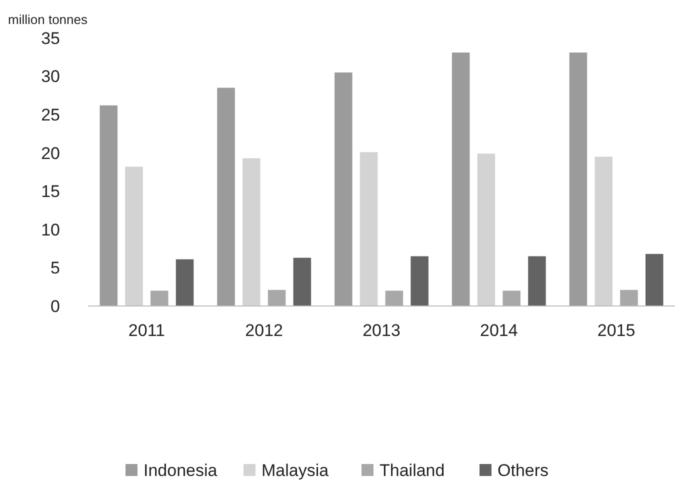 The height and width of the screenshot is (489, 683). Describe the element at coordinates (616, 330) in the screenshot. I see `x-tick-label: 2015` at that location.